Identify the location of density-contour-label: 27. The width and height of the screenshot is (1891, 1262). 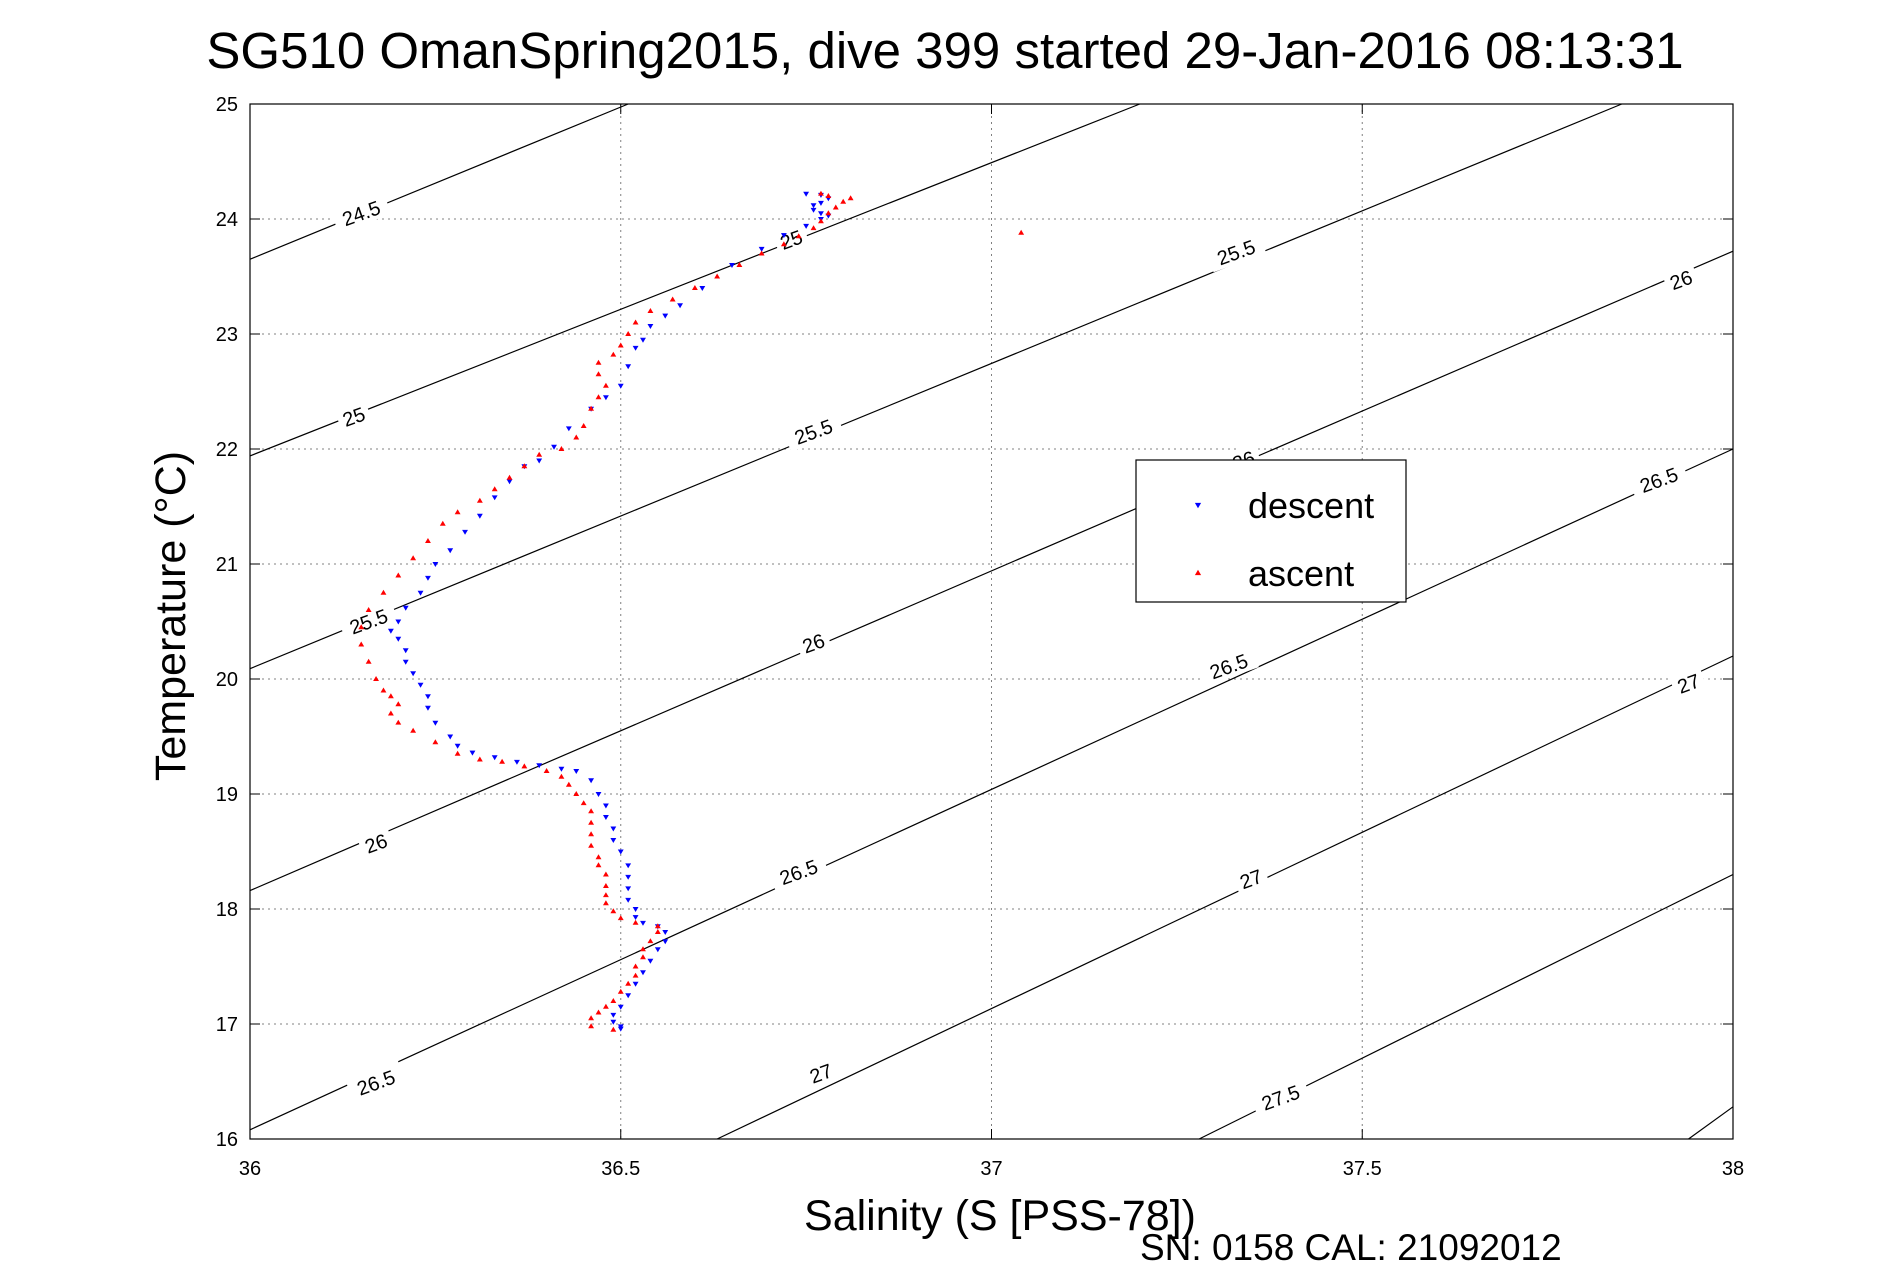
(1688, 682).